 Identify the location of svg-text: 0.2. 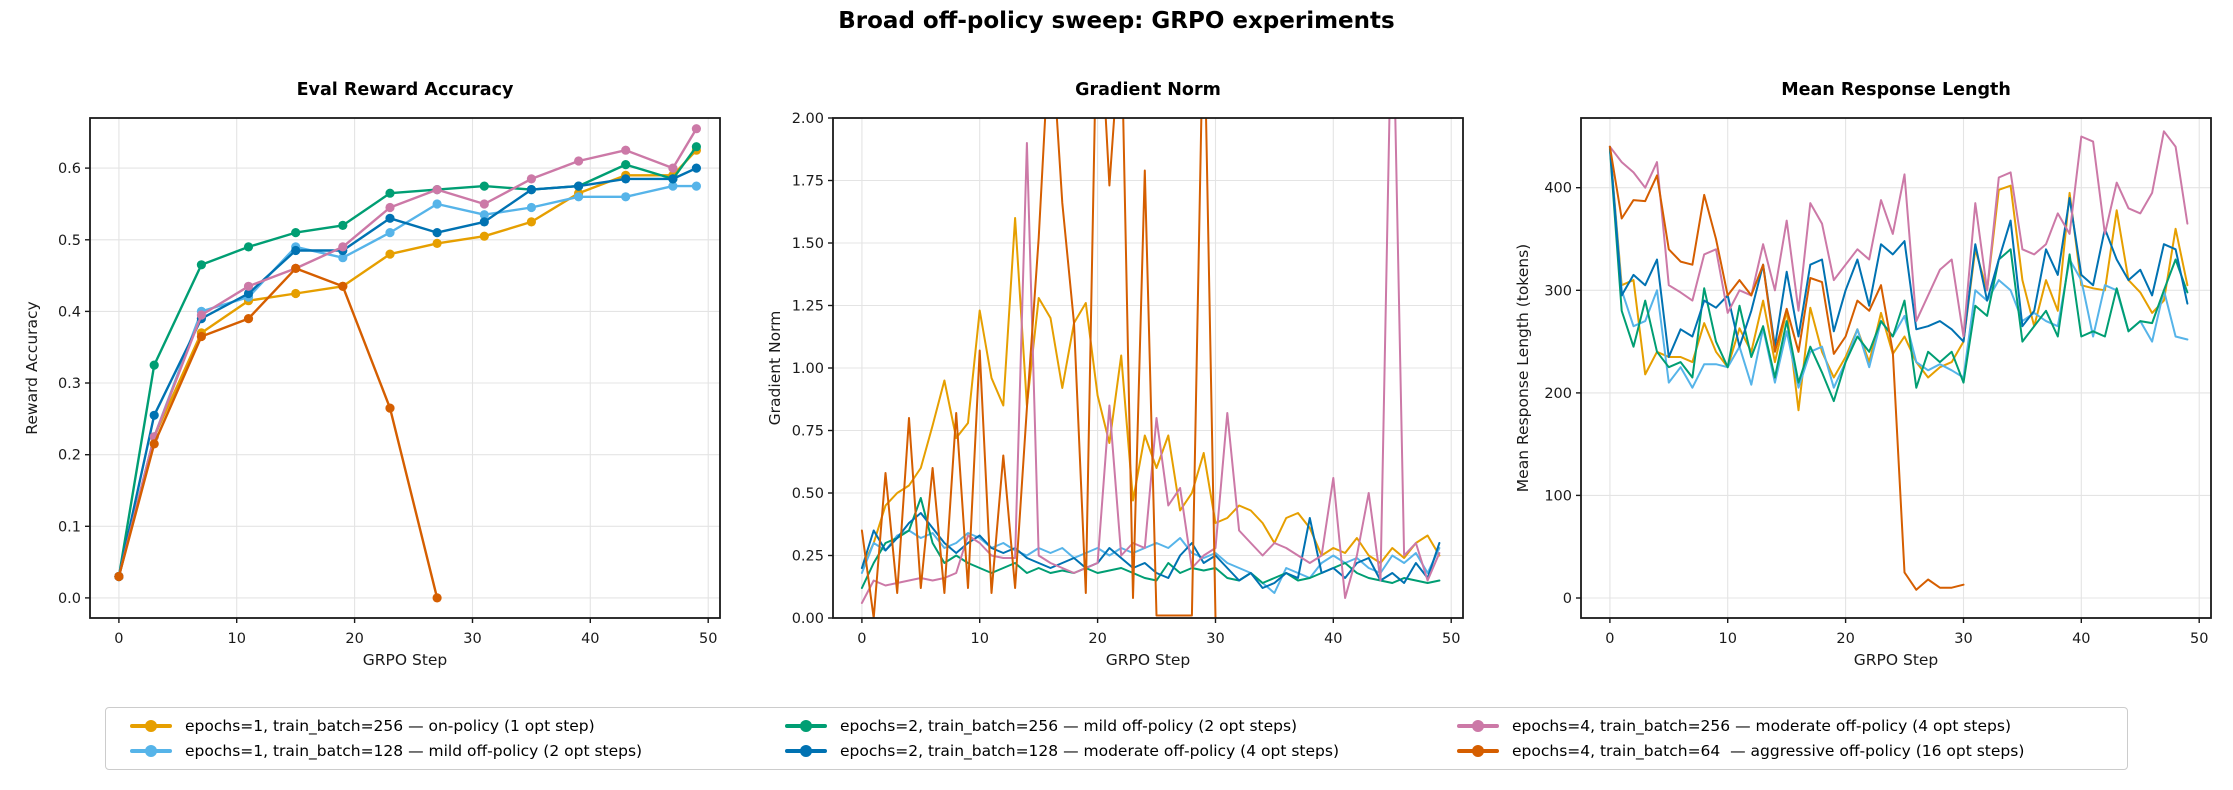
(69, 456).